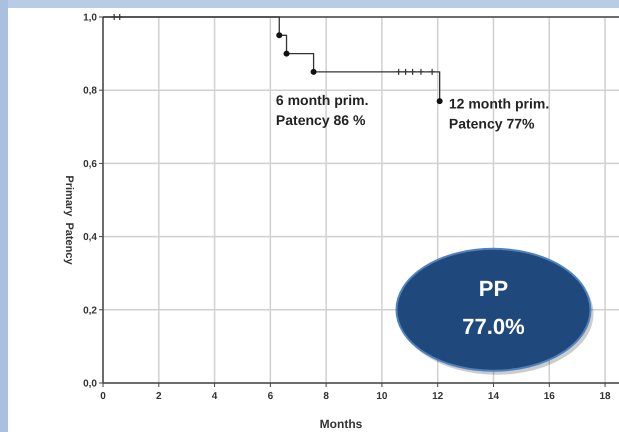 Image resolution: width=619 pixels, height=432 pixels. I want to click on annotation: 6 month prim. Patency 86 %, so click(322, 110).